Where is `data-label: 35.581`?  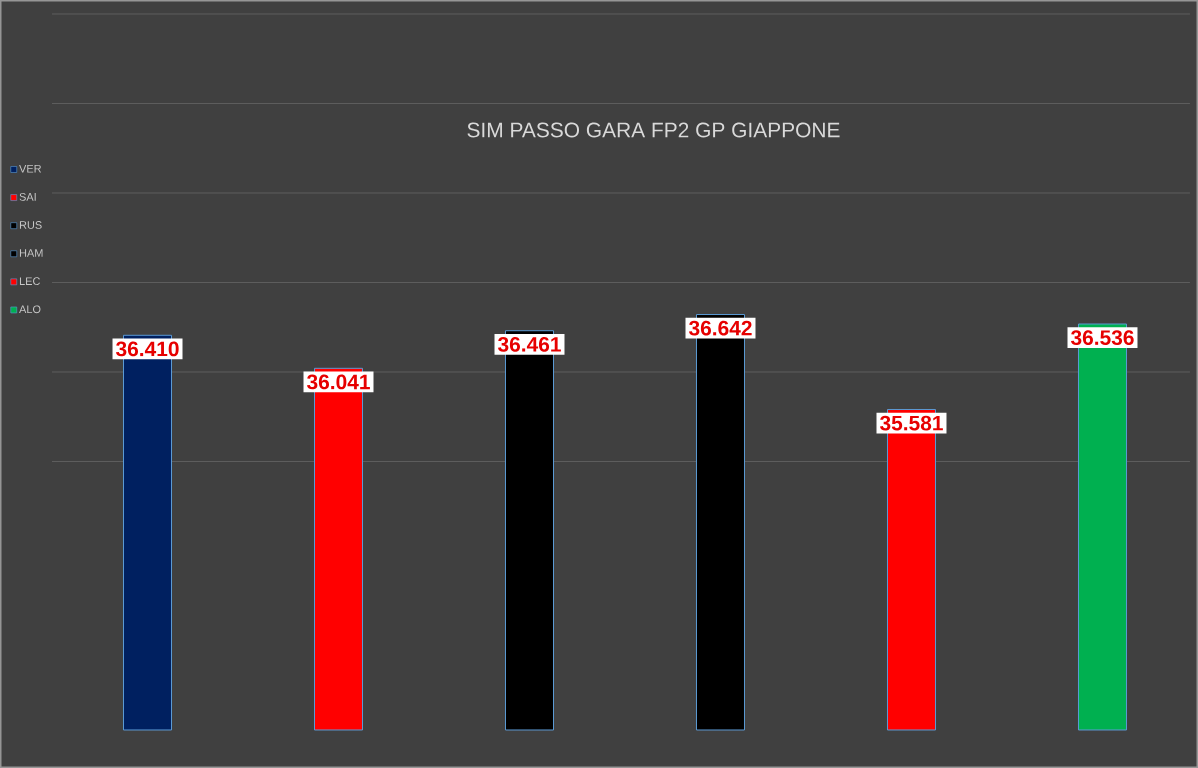
data-label: 35.581 is located at coordinates (911, 423).